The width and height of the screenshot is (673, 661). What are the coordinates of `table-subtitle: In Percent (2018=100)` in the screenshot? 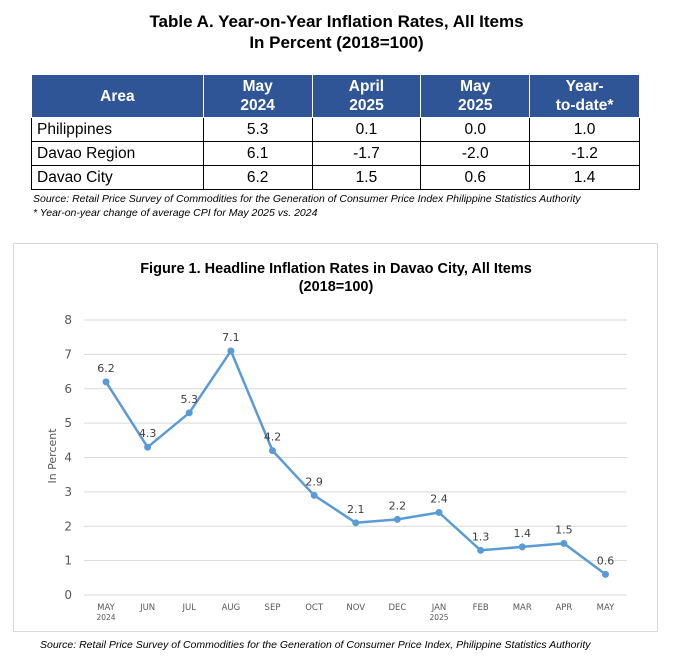 It's located at (336, 42).